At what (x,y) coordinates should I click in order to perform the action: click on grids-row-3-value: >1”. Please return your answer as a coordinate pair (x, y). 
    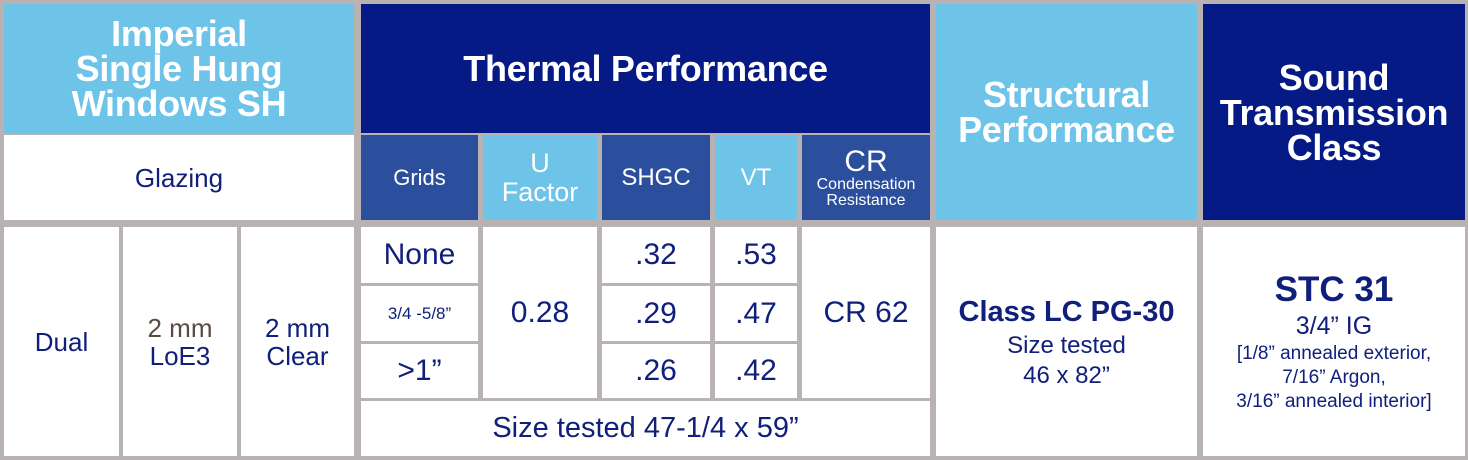
    Looking at the image, I should click on (419, 370).